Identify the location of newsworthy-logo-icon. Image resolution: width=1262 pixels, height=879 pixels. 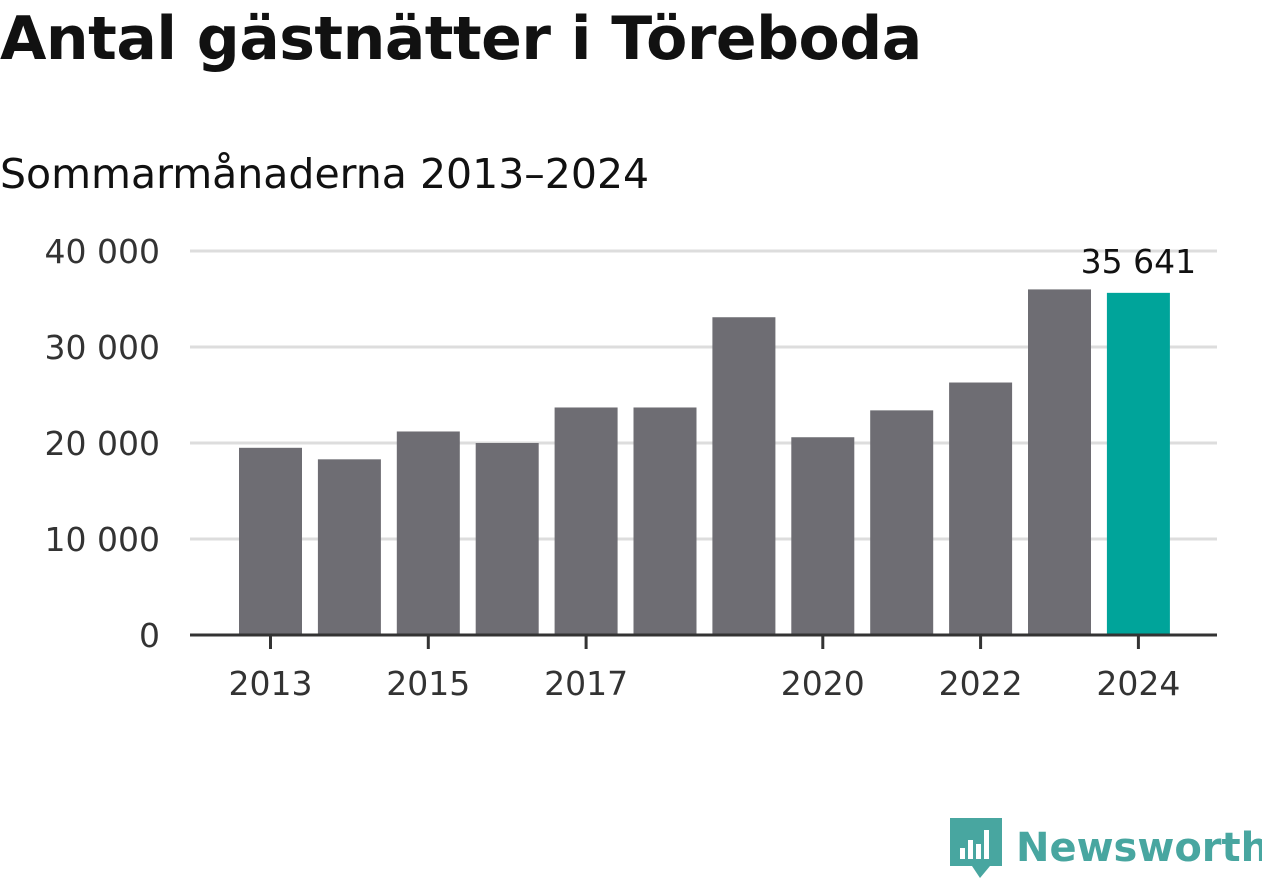
(976, 848).